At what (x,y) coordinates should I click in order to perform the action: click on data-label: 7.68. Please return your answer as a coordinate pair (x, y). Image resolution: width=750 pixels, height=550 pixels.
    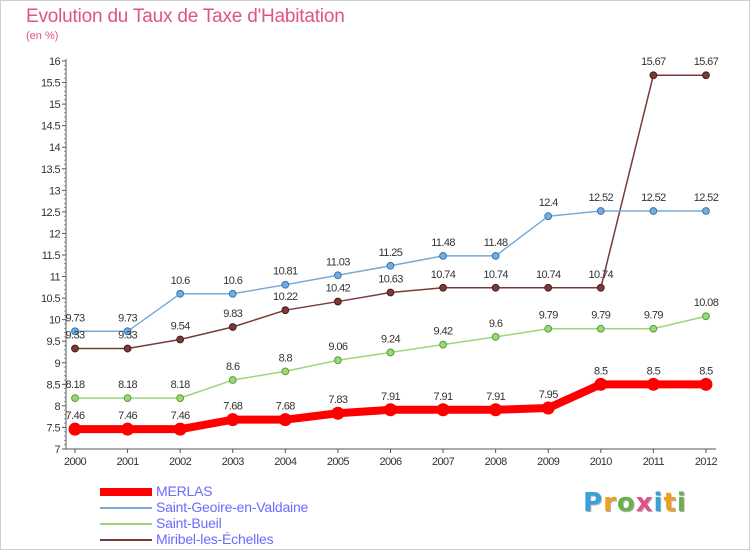
    Looking at the image, I should click on (232, 407).